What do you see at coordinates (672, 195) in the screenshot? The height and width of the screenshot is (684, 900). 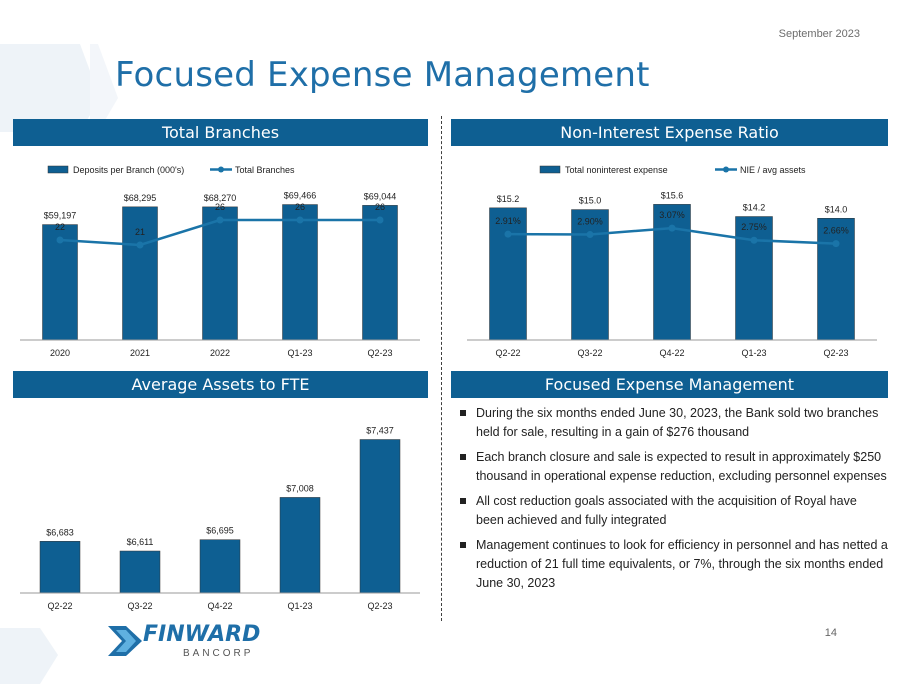 I see `bar-value-label: $15.6` at bounding box center [672, 195].